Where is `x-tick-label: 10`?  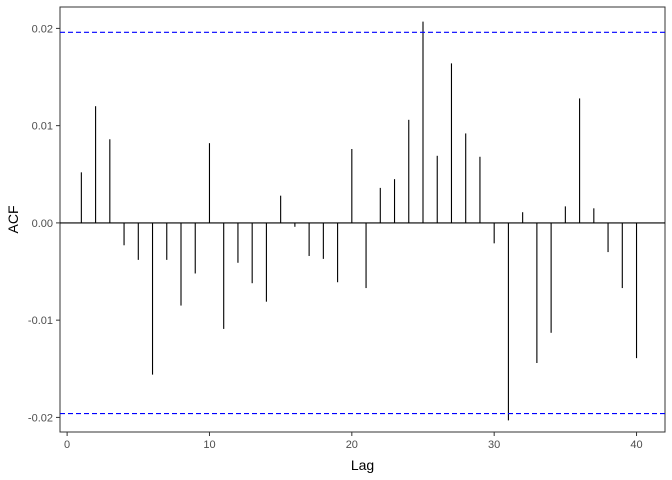
x-tick-label: 10 is located at coordinates (209, 445).